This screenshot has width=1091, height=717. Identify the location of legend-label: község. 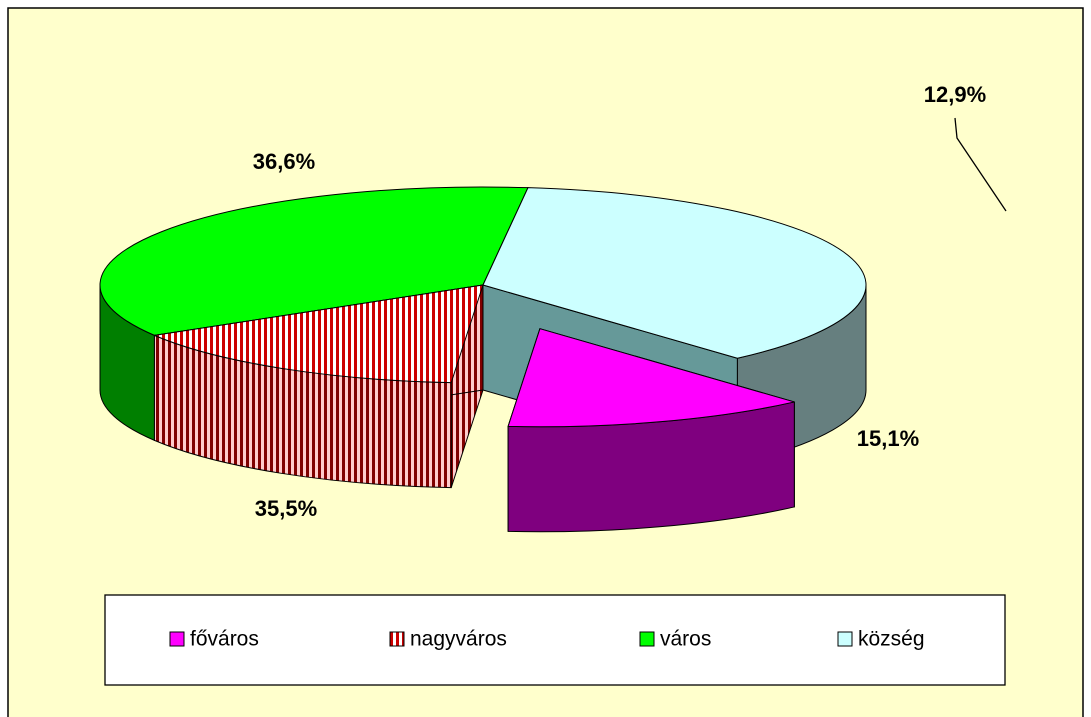
(891, 639).